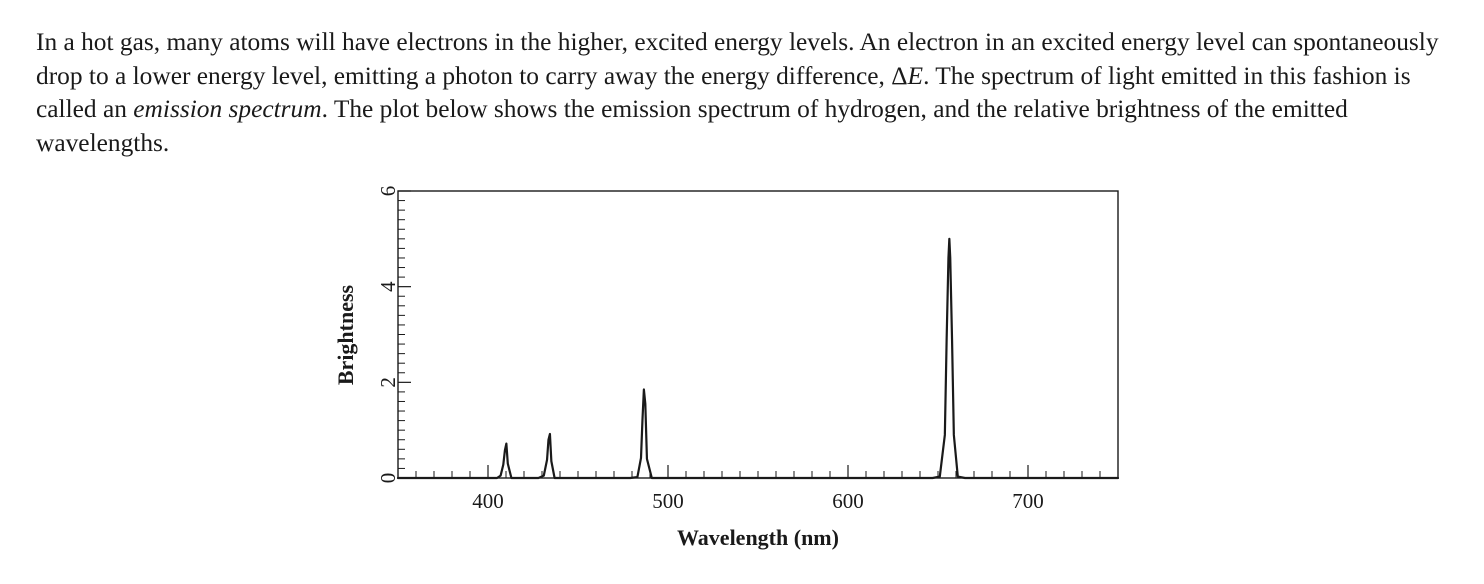 This screenshot has width=1484, height=584. Describe the element at coordinates (668, 501) in the screenshot. I see `x-tick-label: 500` at that location.